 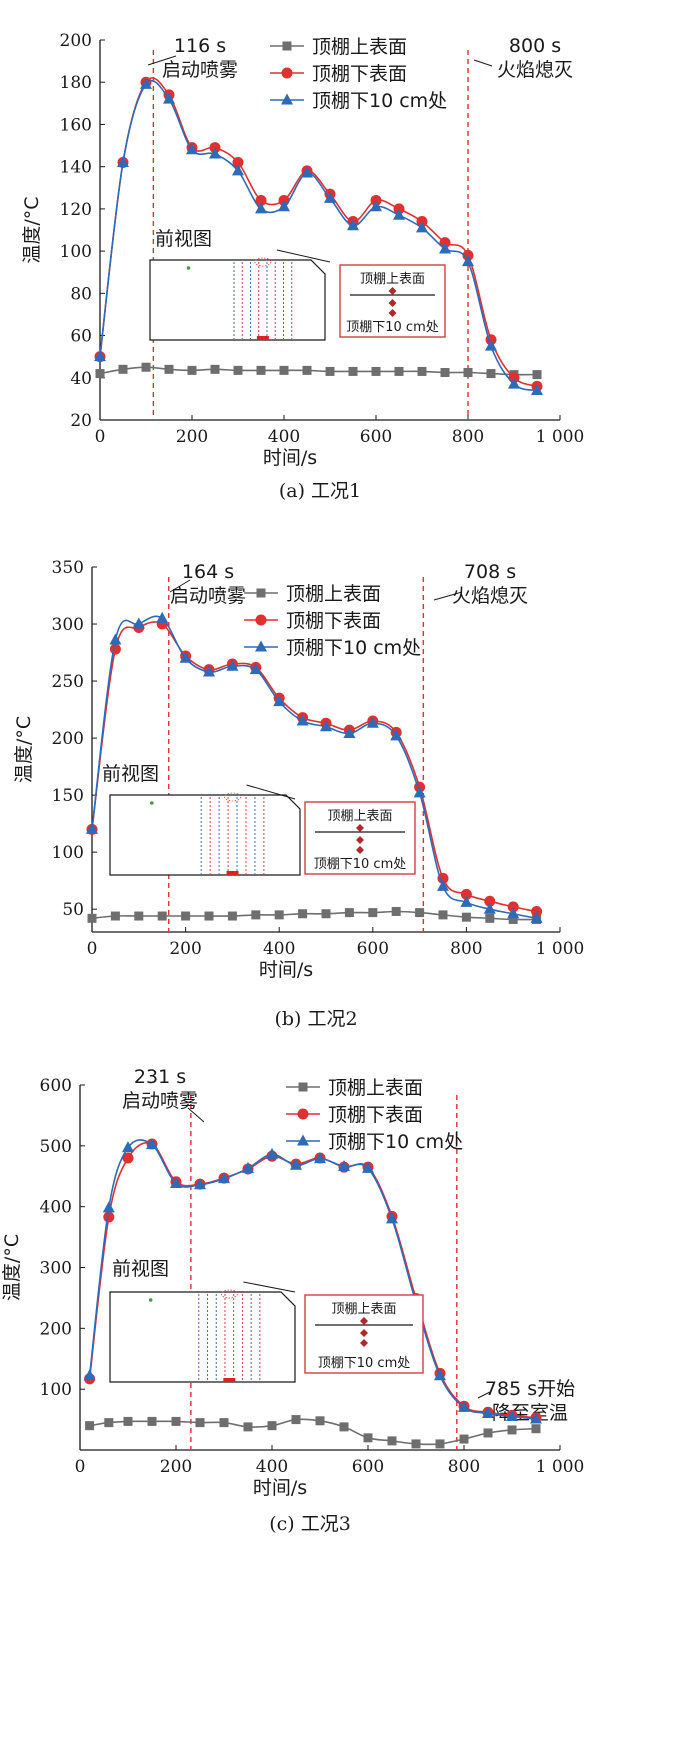 What do you see at coordinates (81, 294) in the screenshot?
I see `y-tick-label: 80` at bounding box center [81, 294].